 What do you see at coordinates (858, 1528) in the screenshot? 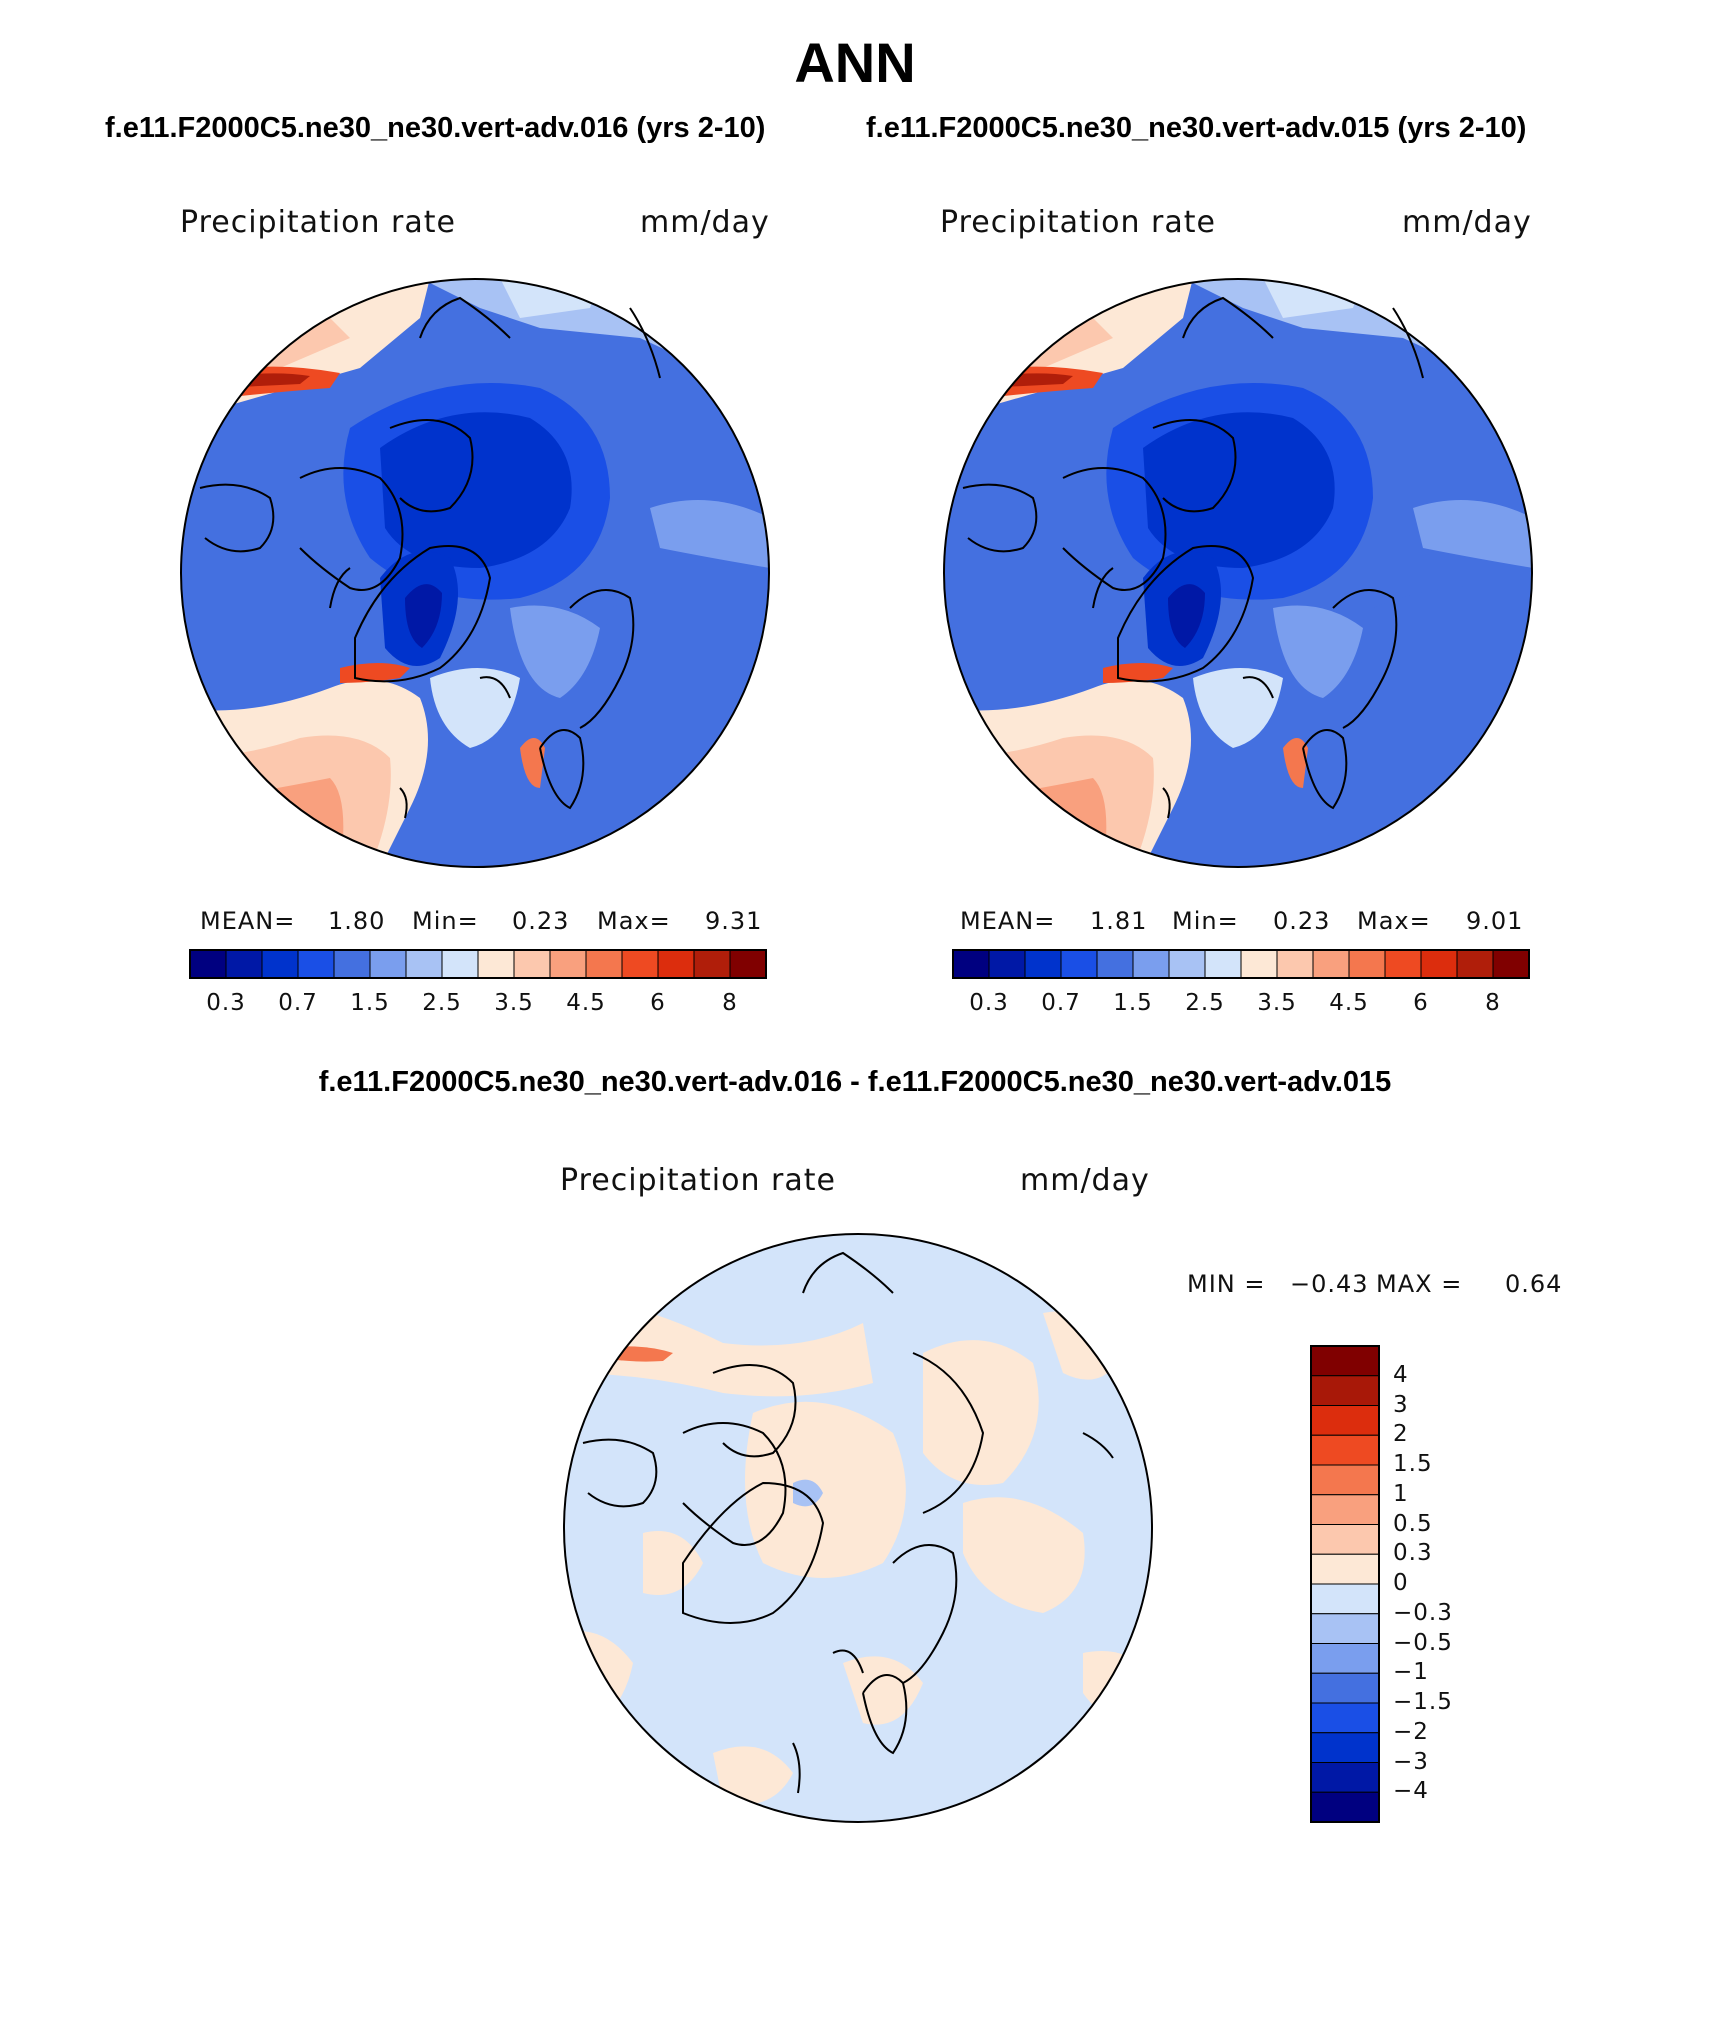
I see `map-panel-diff` at bounding box center [858, 1528].